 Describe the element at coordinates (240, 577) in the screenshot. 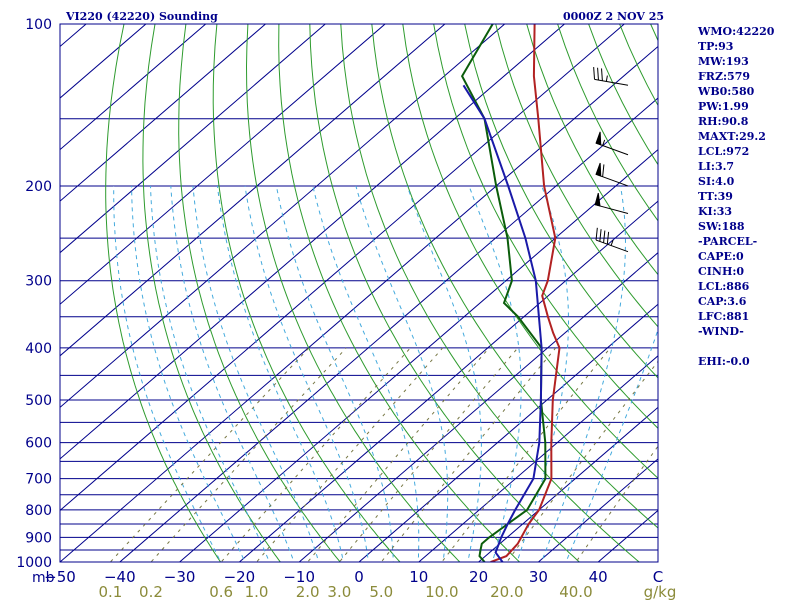

I see `temperature-tick-label: −20` at that location.